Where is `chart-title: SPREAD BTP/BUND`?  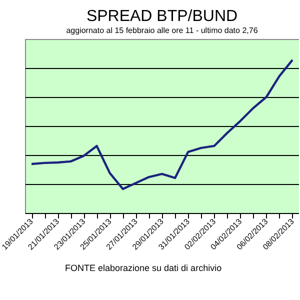
chart-title: SPREAD BTP/BUND is located at coordinates (162, 16).